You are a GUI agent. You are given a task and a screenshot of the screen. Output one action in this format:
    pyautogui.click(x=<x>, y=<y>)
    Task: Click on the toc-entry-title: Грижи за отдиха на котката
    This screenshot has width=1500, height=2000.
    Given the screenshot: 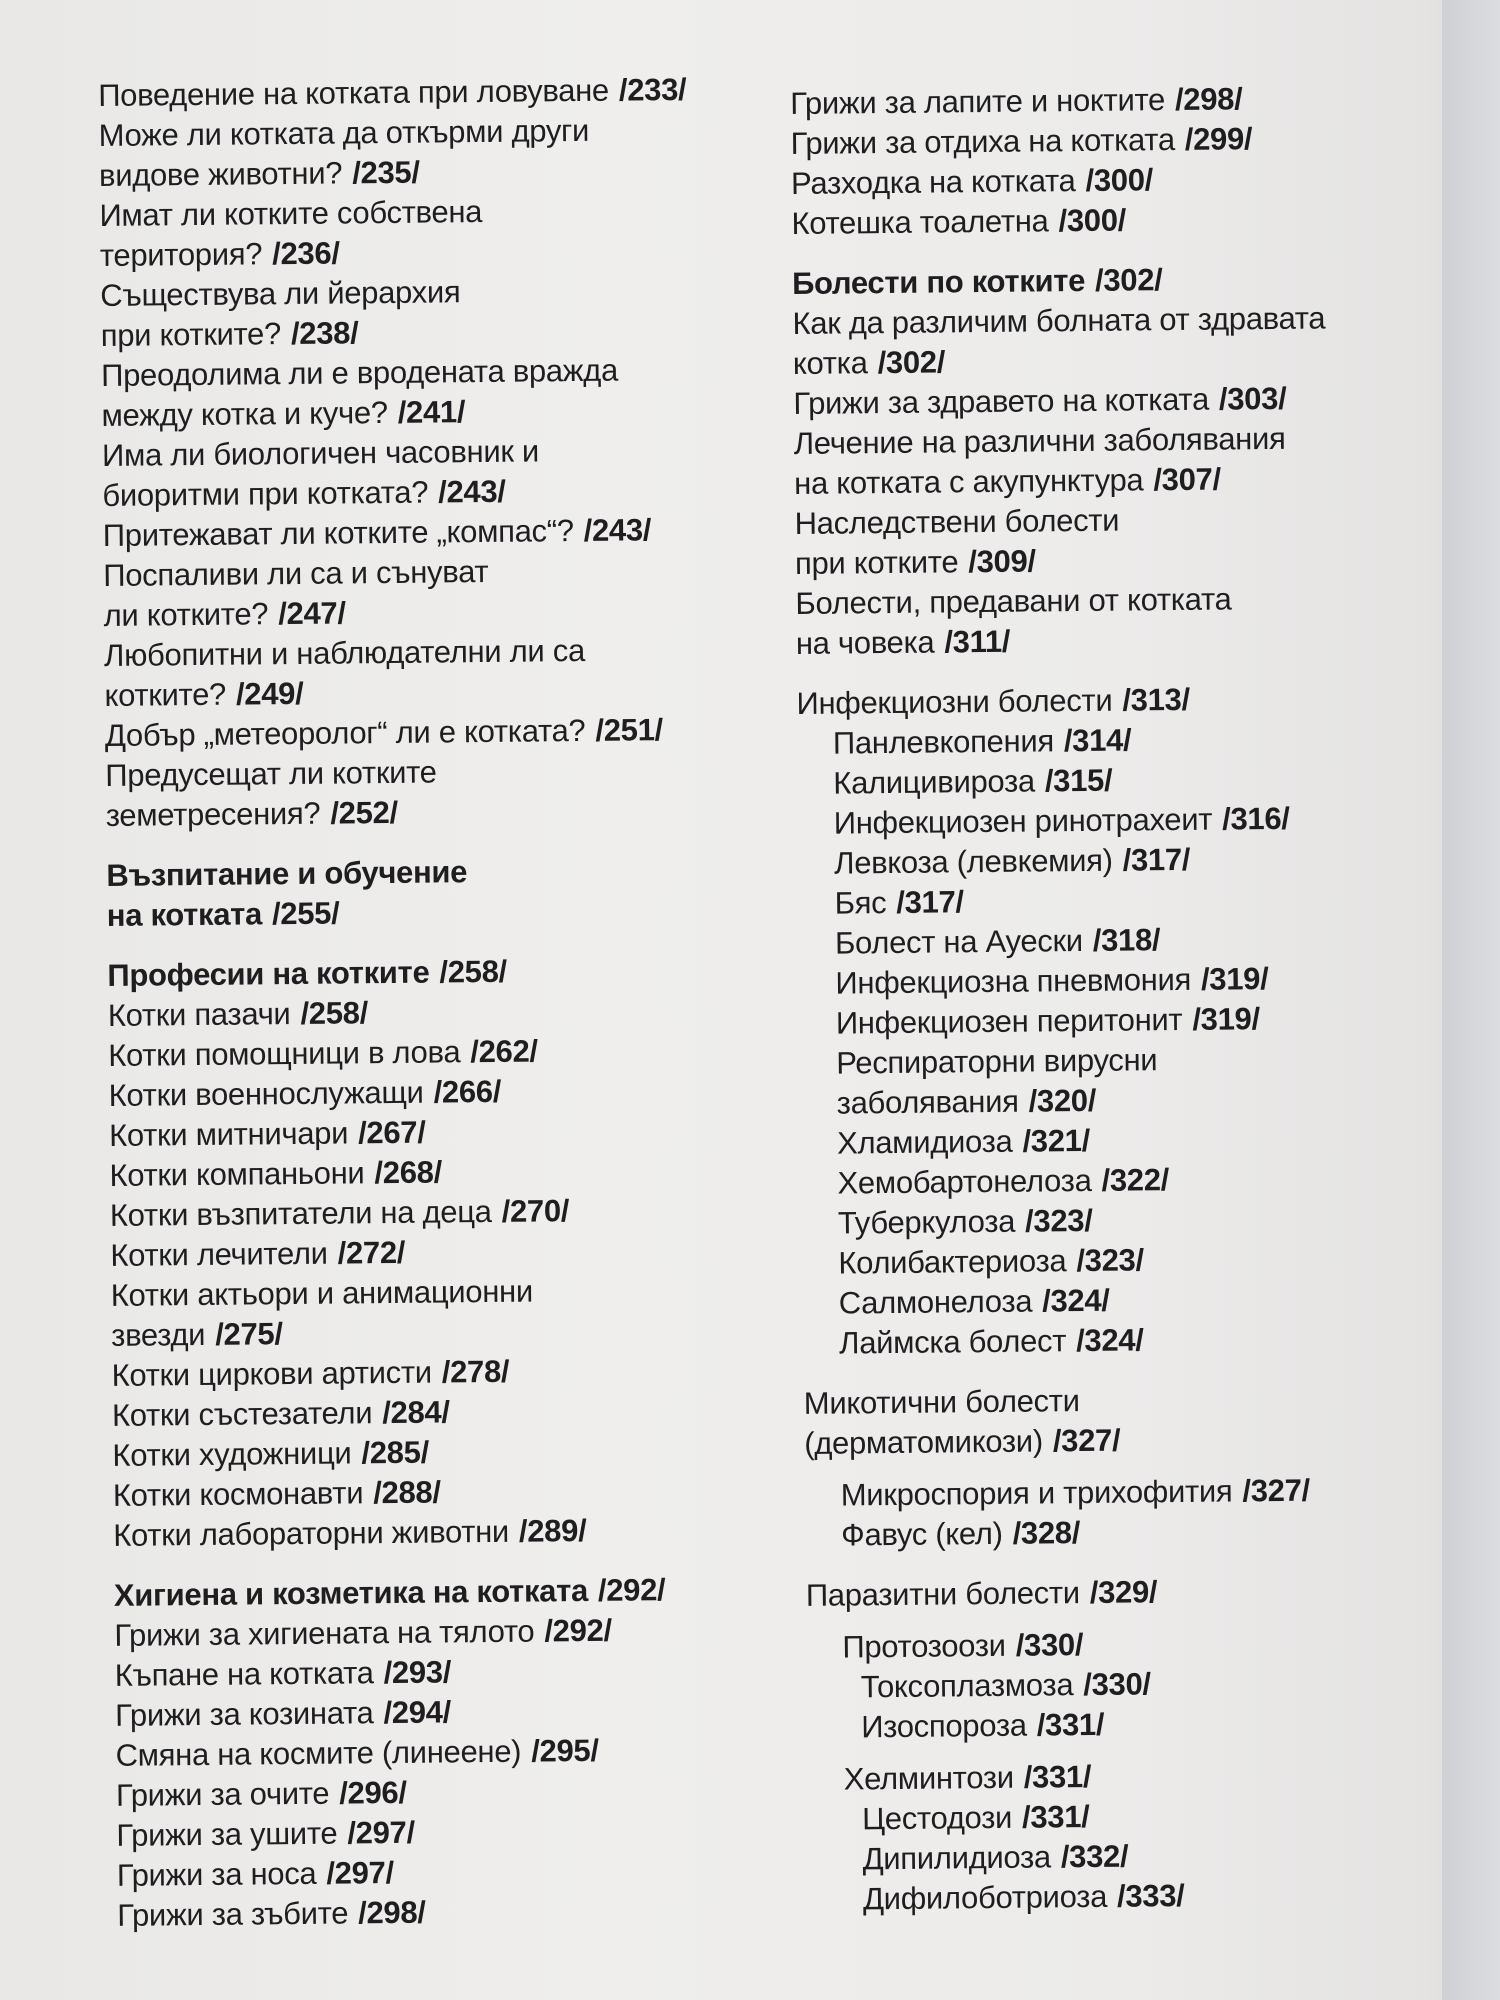 What is the action you would take?
    pyautogui.click(x=983, y=141)
    